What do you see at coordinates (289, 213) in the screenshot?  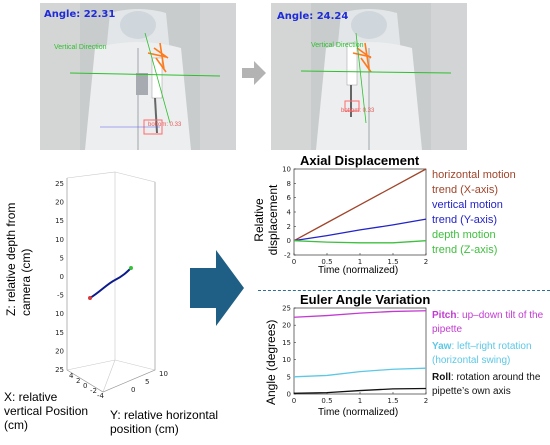 I see `y-tick-label: 4` at bounding box center [289, 213].